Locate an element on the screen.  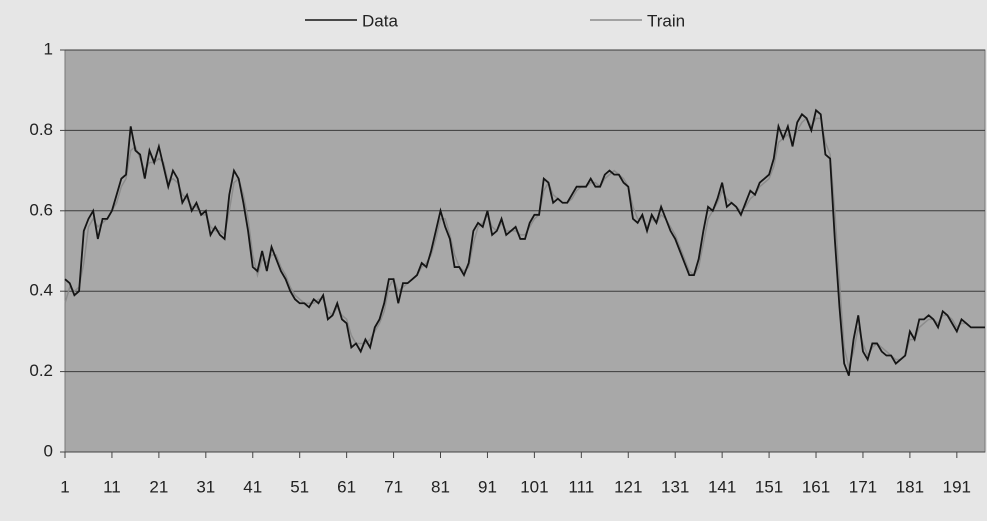
x-tick-label: 91 is located at coordinates (487, 486).